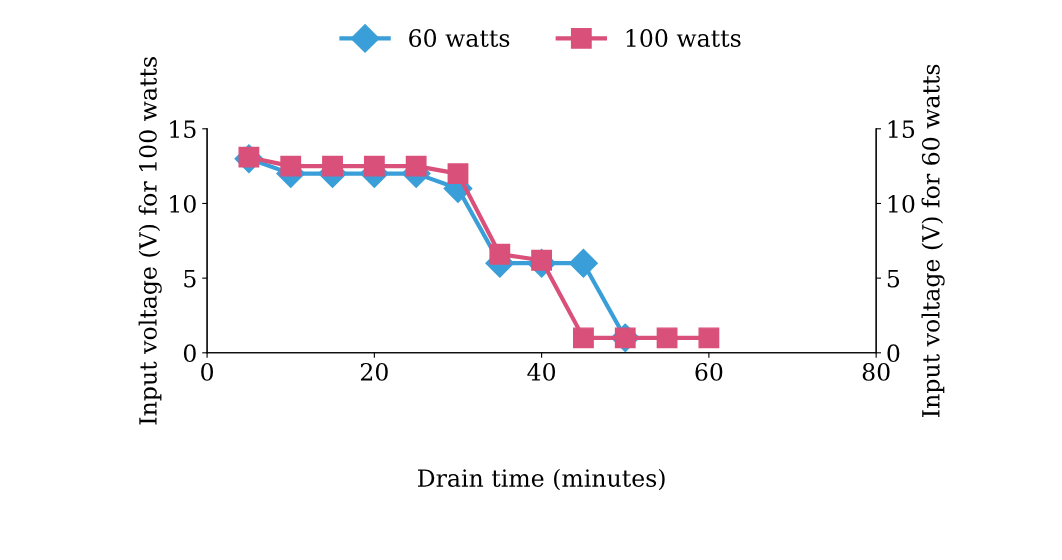  What do you see at coordinates (459, 38) in the screenshot?
I see `legend-label: 60 watts` at bounding box center [459, 38].